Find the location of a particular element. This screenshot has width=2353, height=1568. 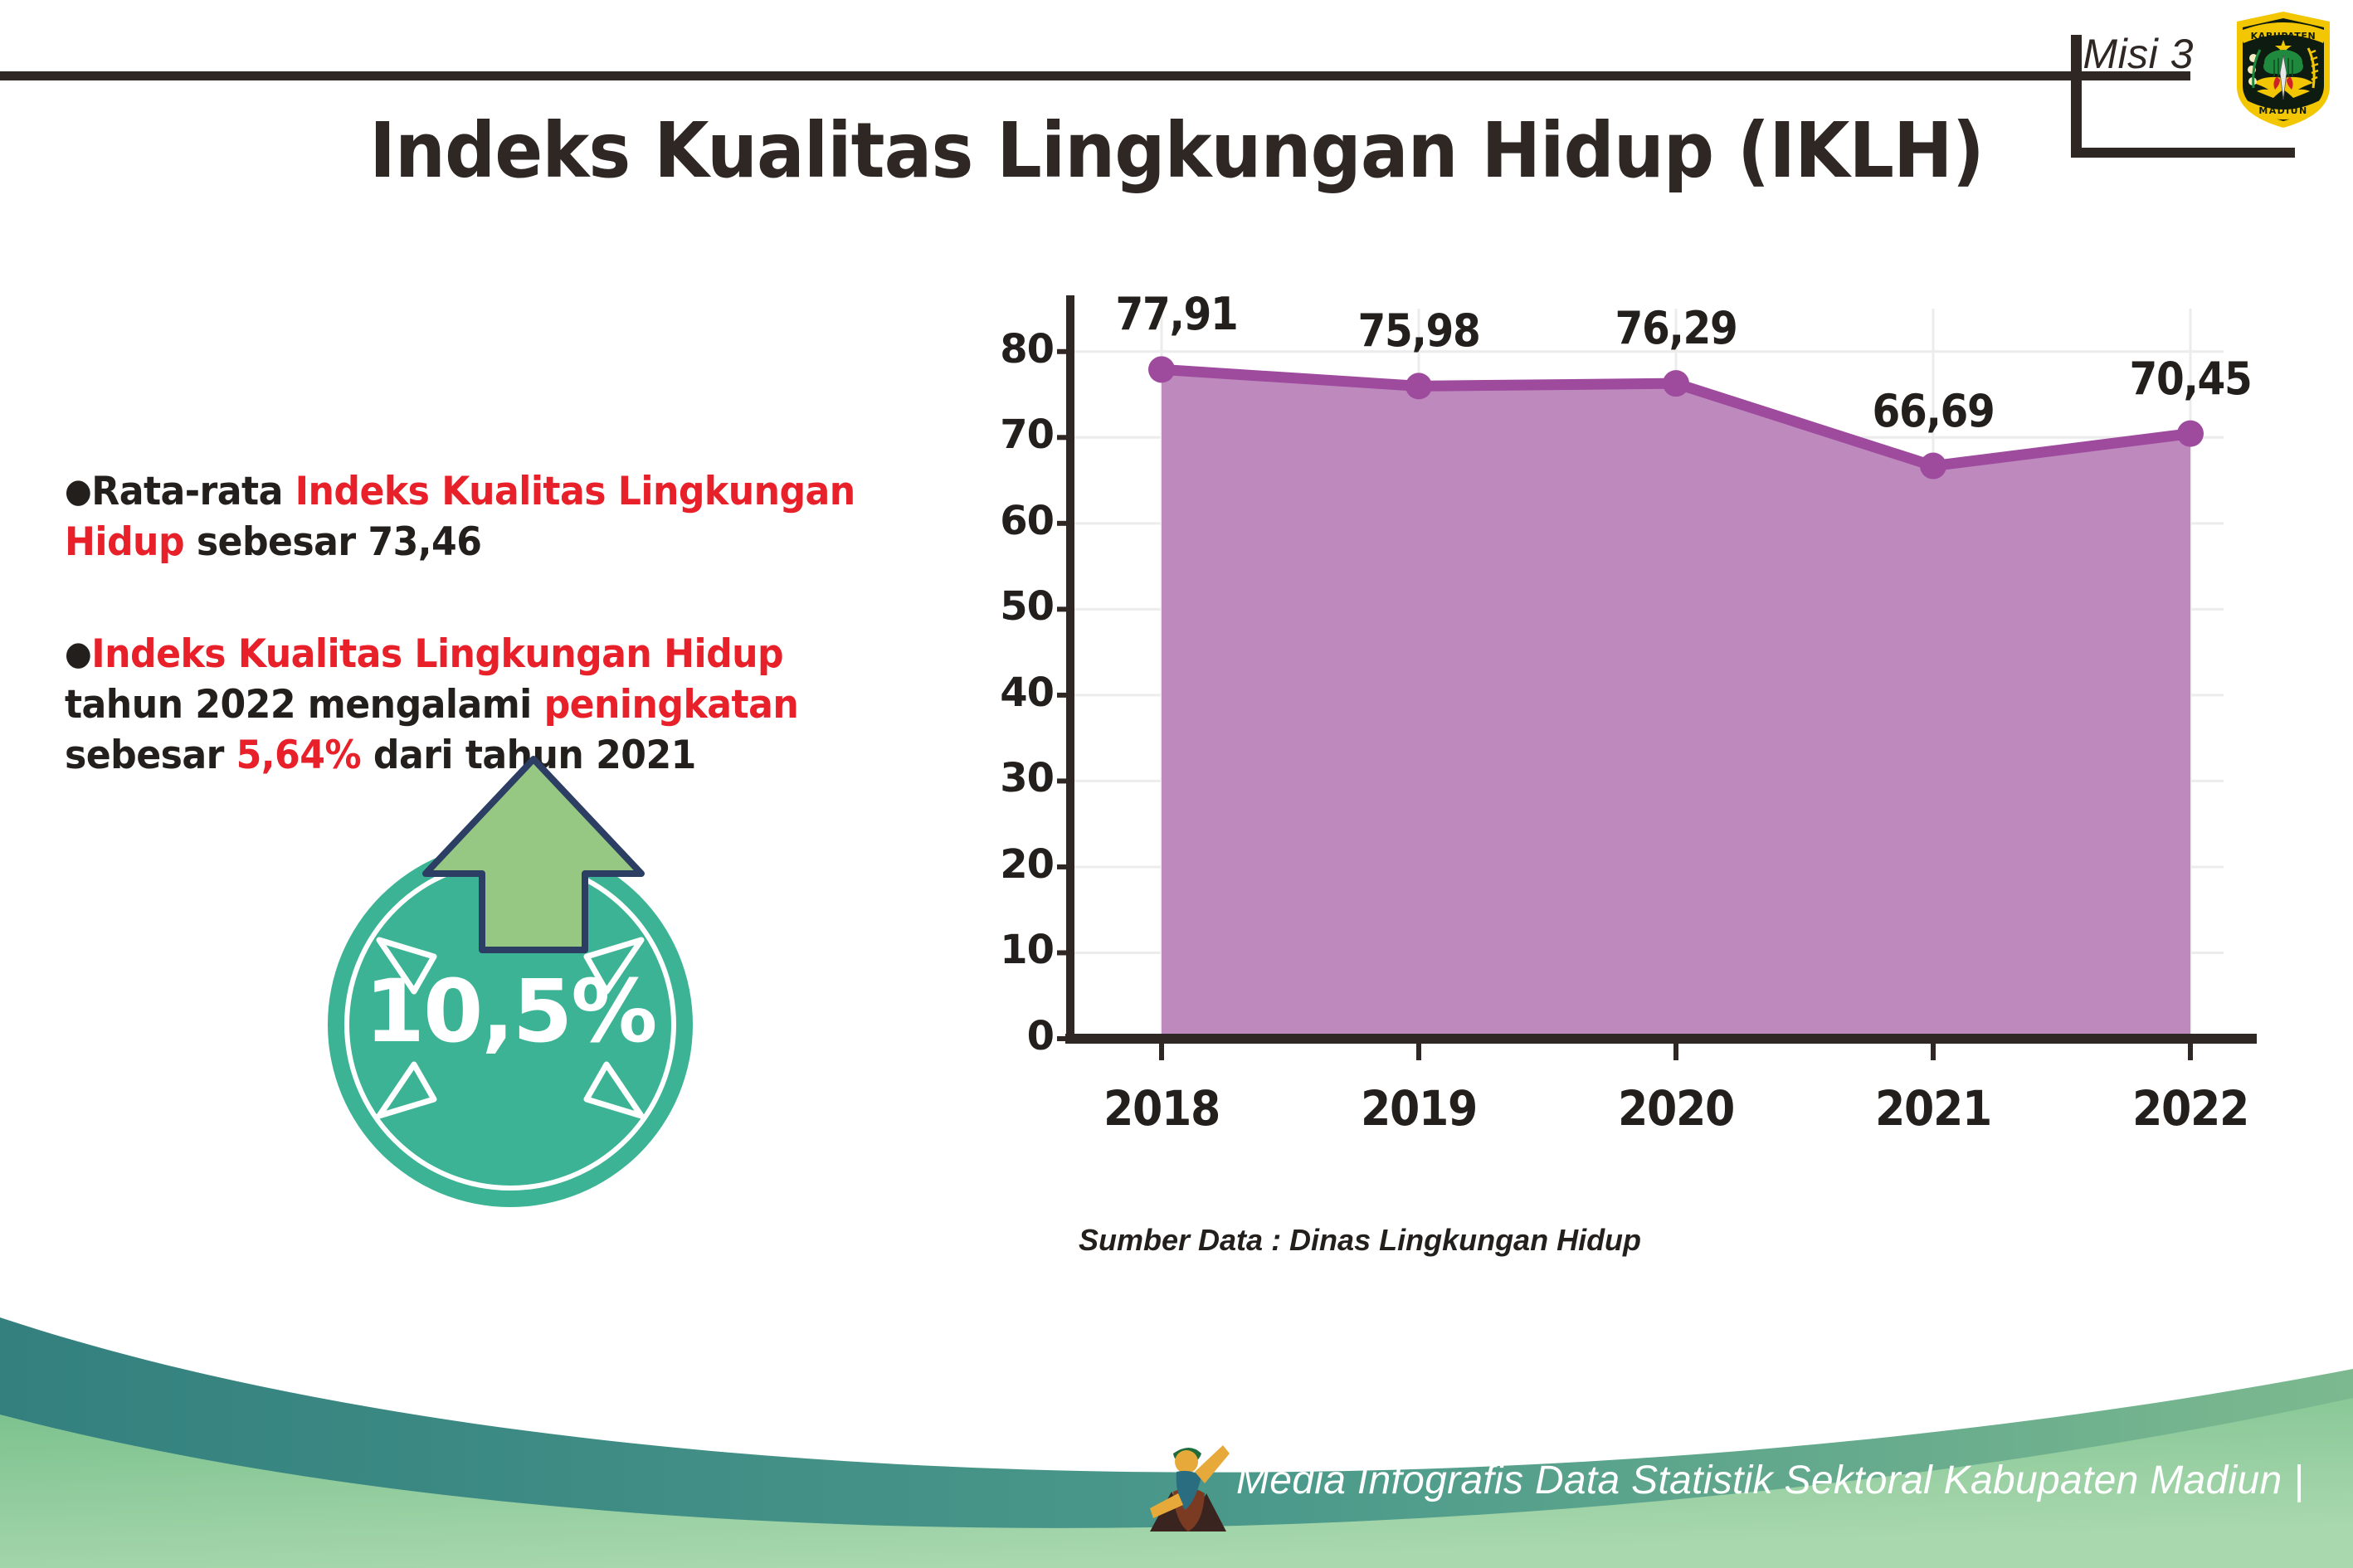

media-infografis-figure-icon is located at coordinates (1190, 1488).